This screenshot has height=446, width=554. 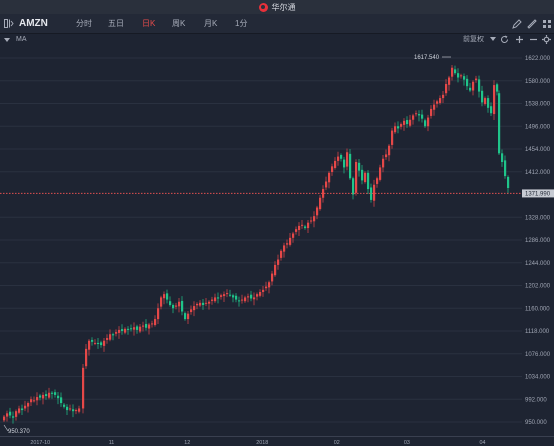 What do you see at coordinates (116, 23) in the screenshot?
I see `tab-five-day: 五日` at bounding box center [116, 23].